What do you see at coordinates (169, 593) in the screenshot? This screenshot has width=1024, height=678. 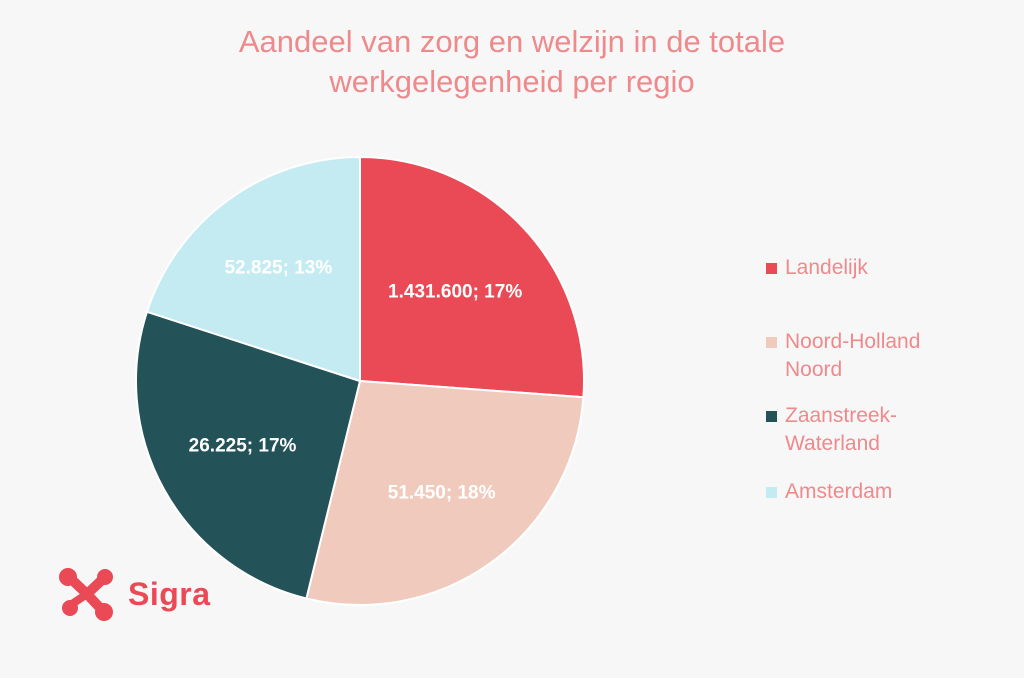 I see `sigra-logo-text: Sigra` at bounding box center [169, 593].